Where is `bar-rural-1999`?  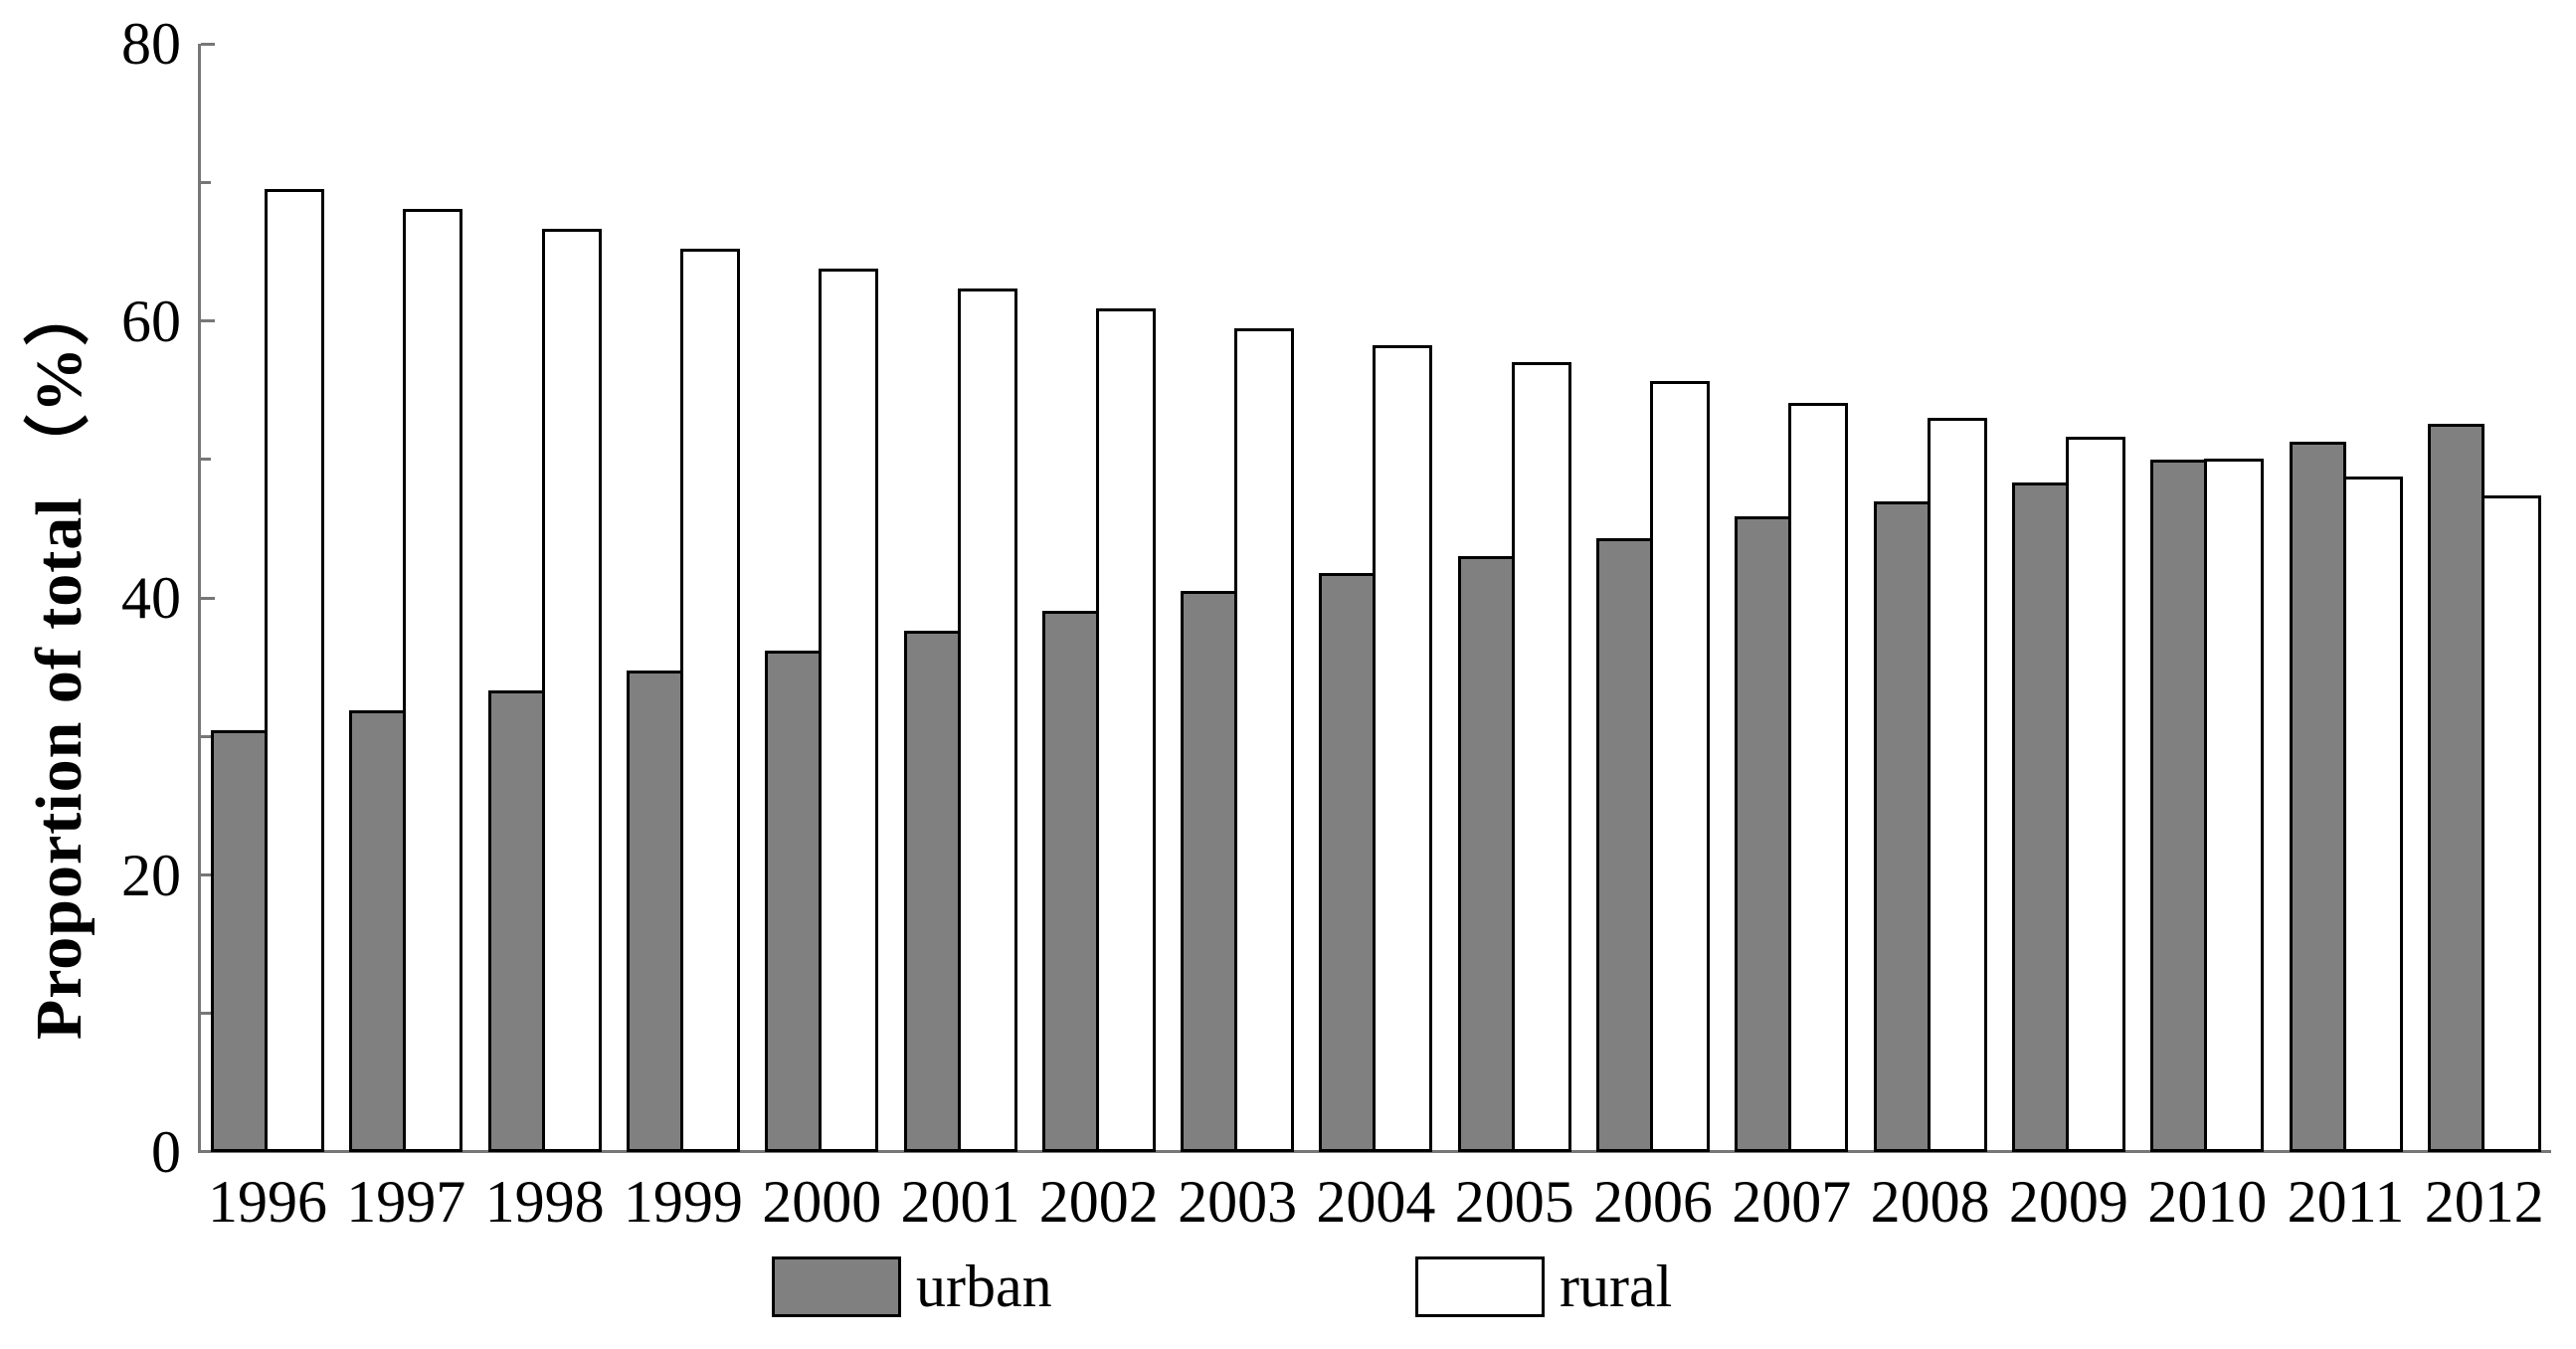
bar-rural-1999 is located at coordinates (709, 700).